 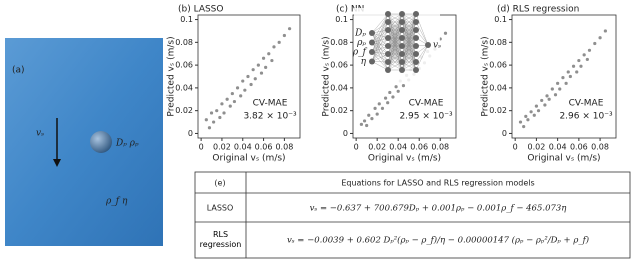 I want to click on row-name-box: RLS regression, so click(x=220, y=239).